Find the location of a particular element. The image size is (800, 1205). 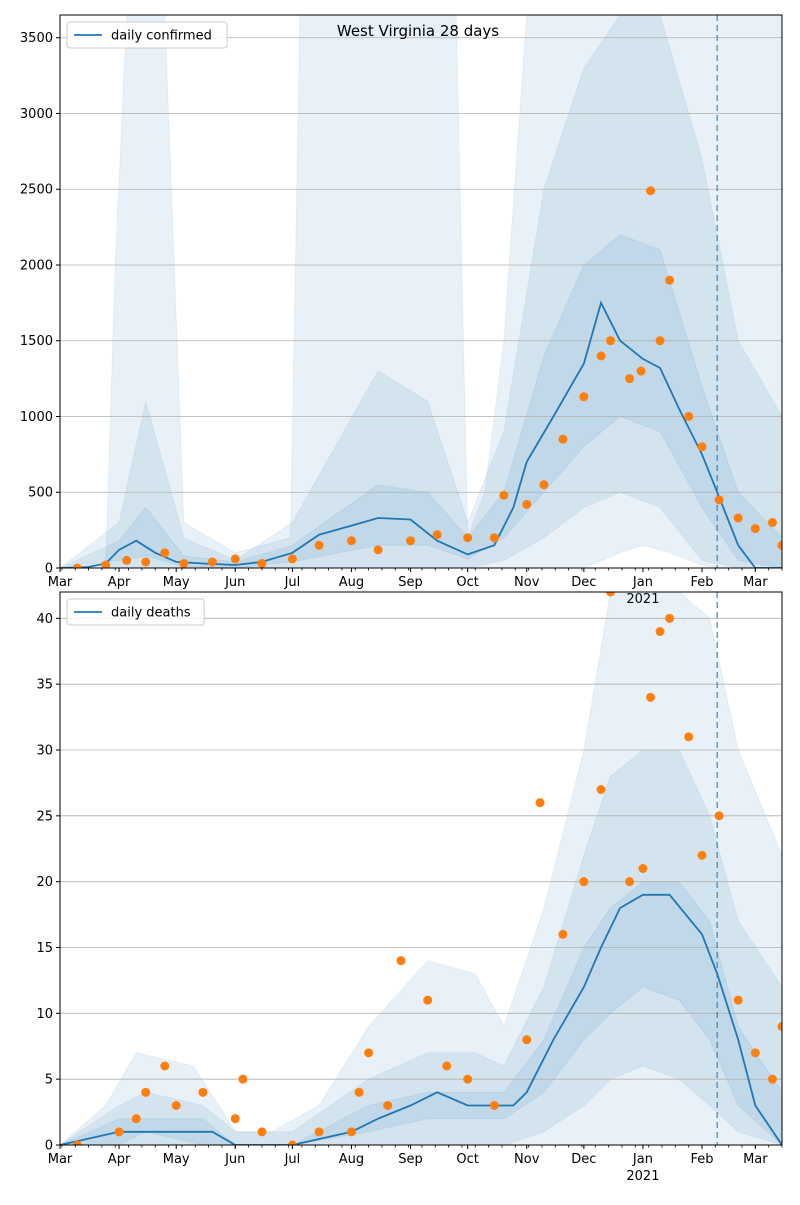

legend-label: daily deaths is located at coordinates (151, 613).